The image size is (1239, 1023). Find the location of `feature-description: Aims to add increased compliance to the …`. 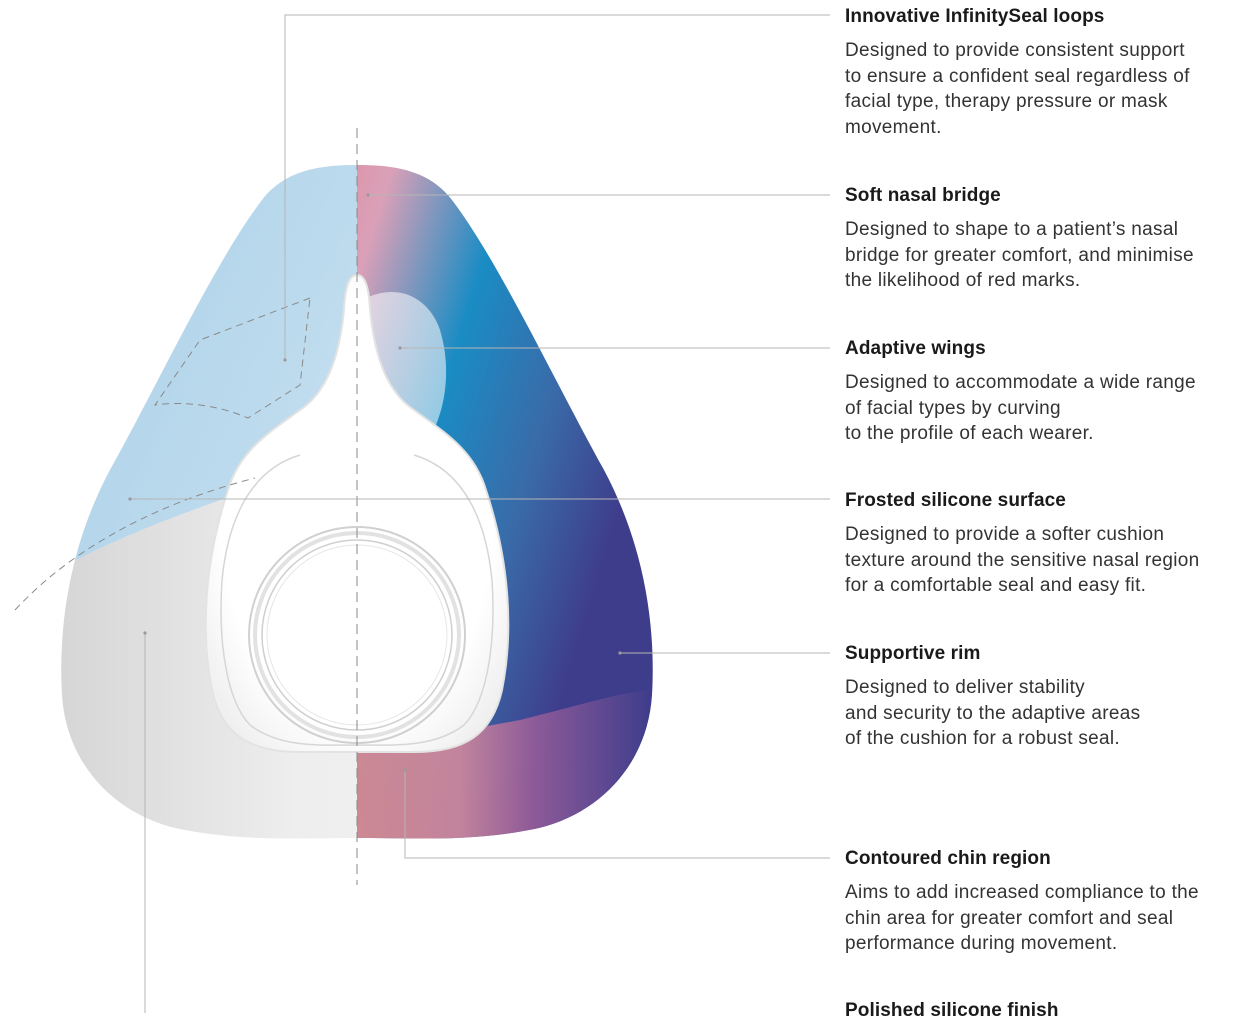

feature-description: Aims to add increased compliance to the … is located at coordinates (1022, 918).